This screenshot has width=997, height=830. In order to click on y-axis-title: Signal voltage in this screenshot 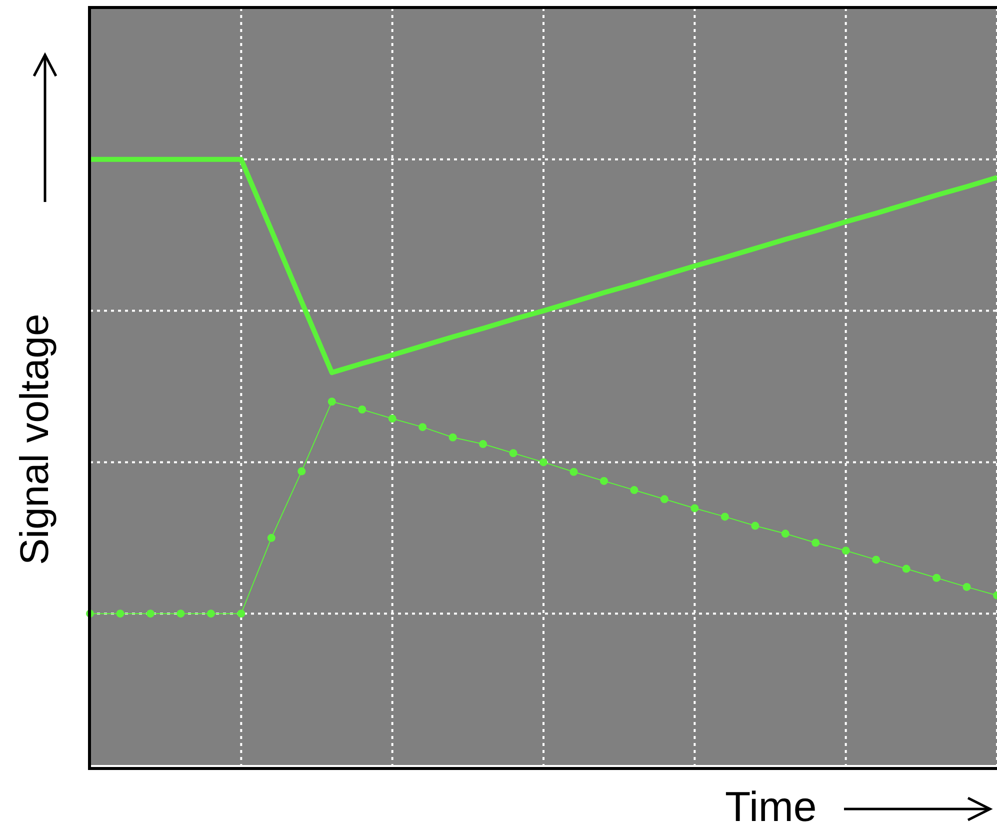, I will do `click(35, 439)`.